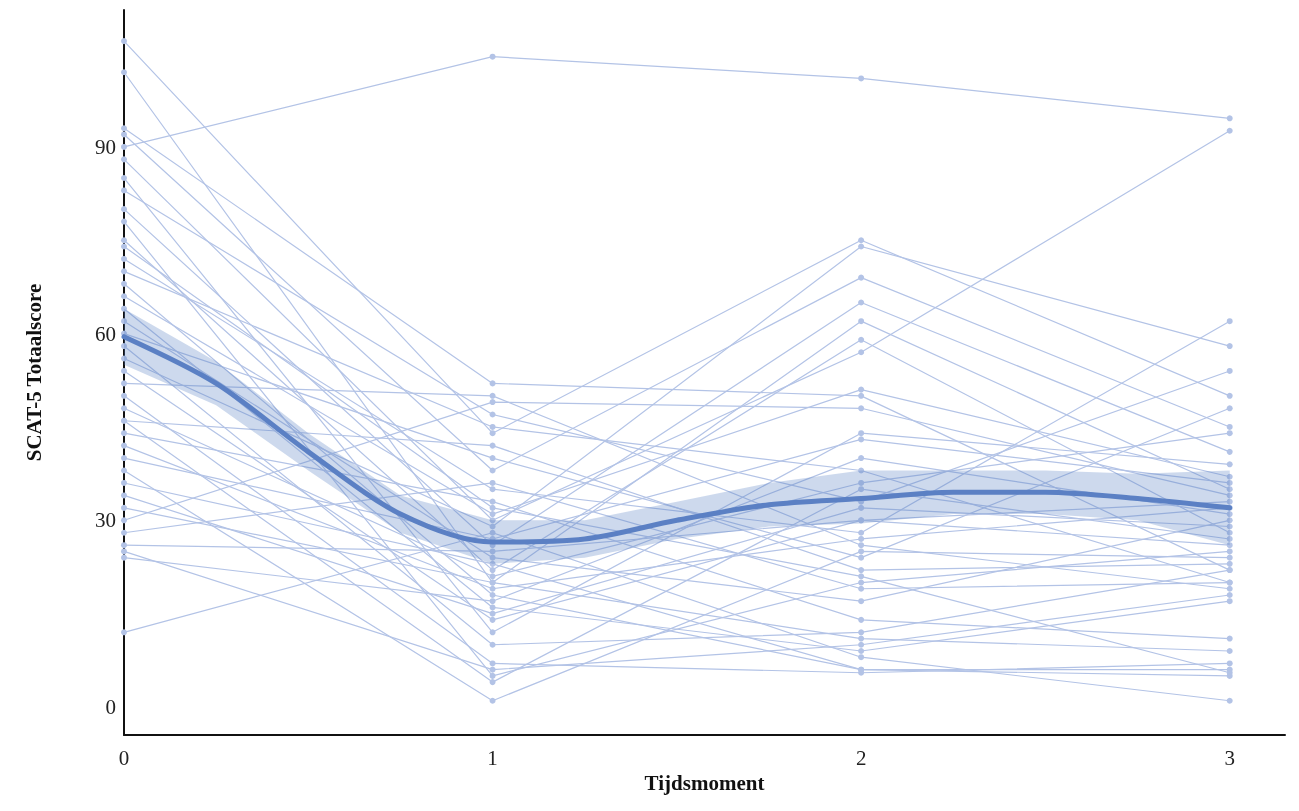 The image size is (1299, 811). What do you see at coordinates (105, 146) in the screenshot?
I see `y-tick-label: 90` at bounding box center [105, 146].